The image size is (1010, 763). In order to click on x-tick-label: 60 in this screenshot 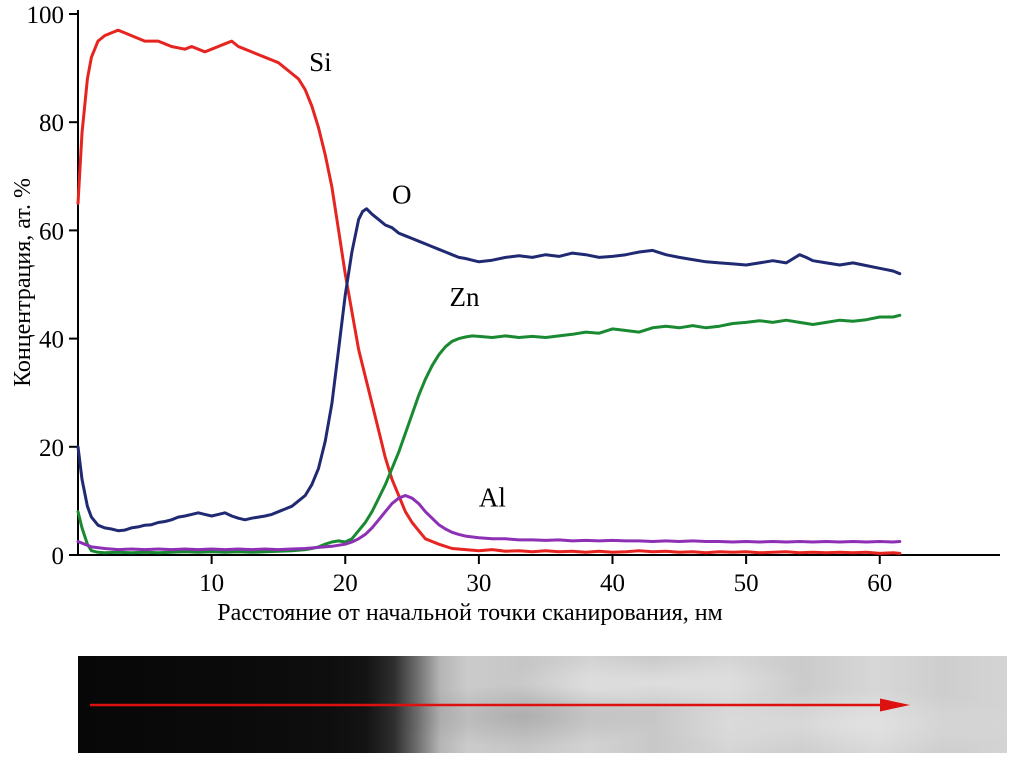, I will do `click(879, 583)`.